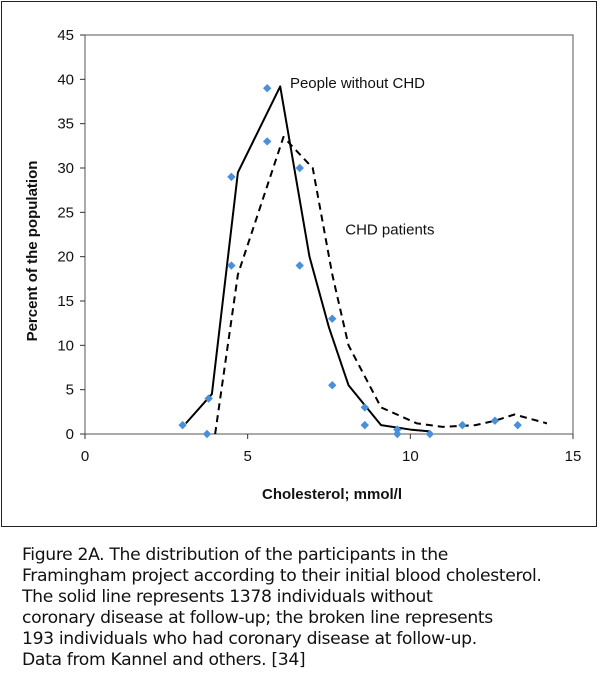  What do you see at coordinates (65, 301) in the screenshot?
I see `y-tick-label: 15` at bounding box center [65, 301].